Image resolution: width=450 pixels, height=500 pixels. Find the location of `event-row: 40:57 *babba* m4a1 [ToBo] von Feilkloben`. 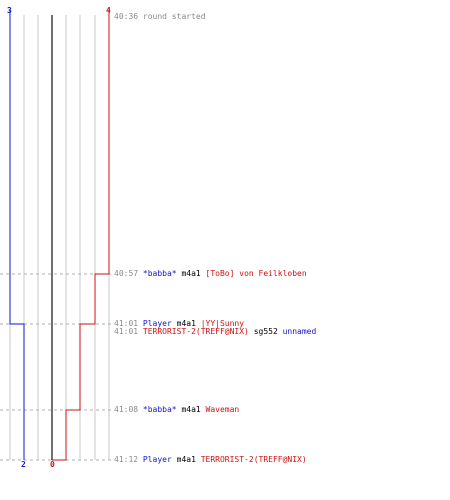

event-row: 40:57 *babba* m4a1 [ToBo] von Feilkloben is located at coordinates (210, 273).